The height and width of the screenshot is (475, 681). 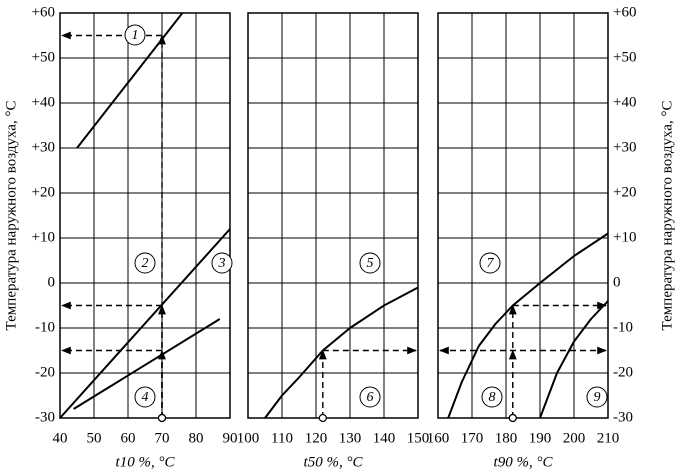 I want to click on curve-label: 9, so click(x=597, y=397).